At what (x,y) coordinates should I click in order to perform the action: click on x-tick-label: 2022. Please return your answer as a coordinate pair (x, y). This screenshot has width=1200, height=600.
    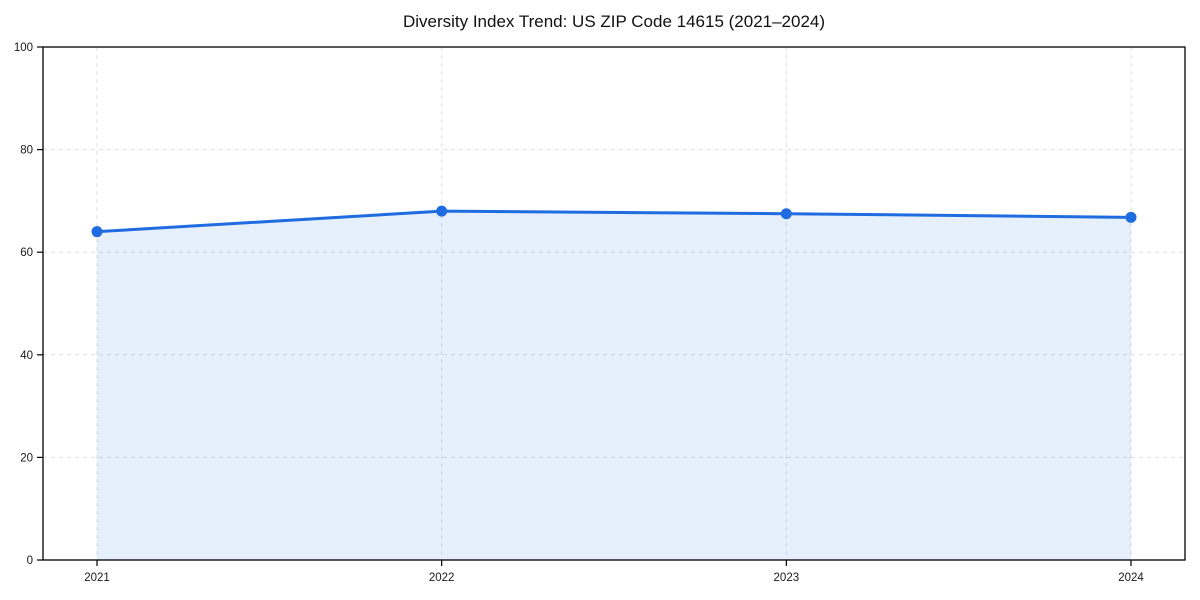
    Looking at the image, I should click on (442, 578).